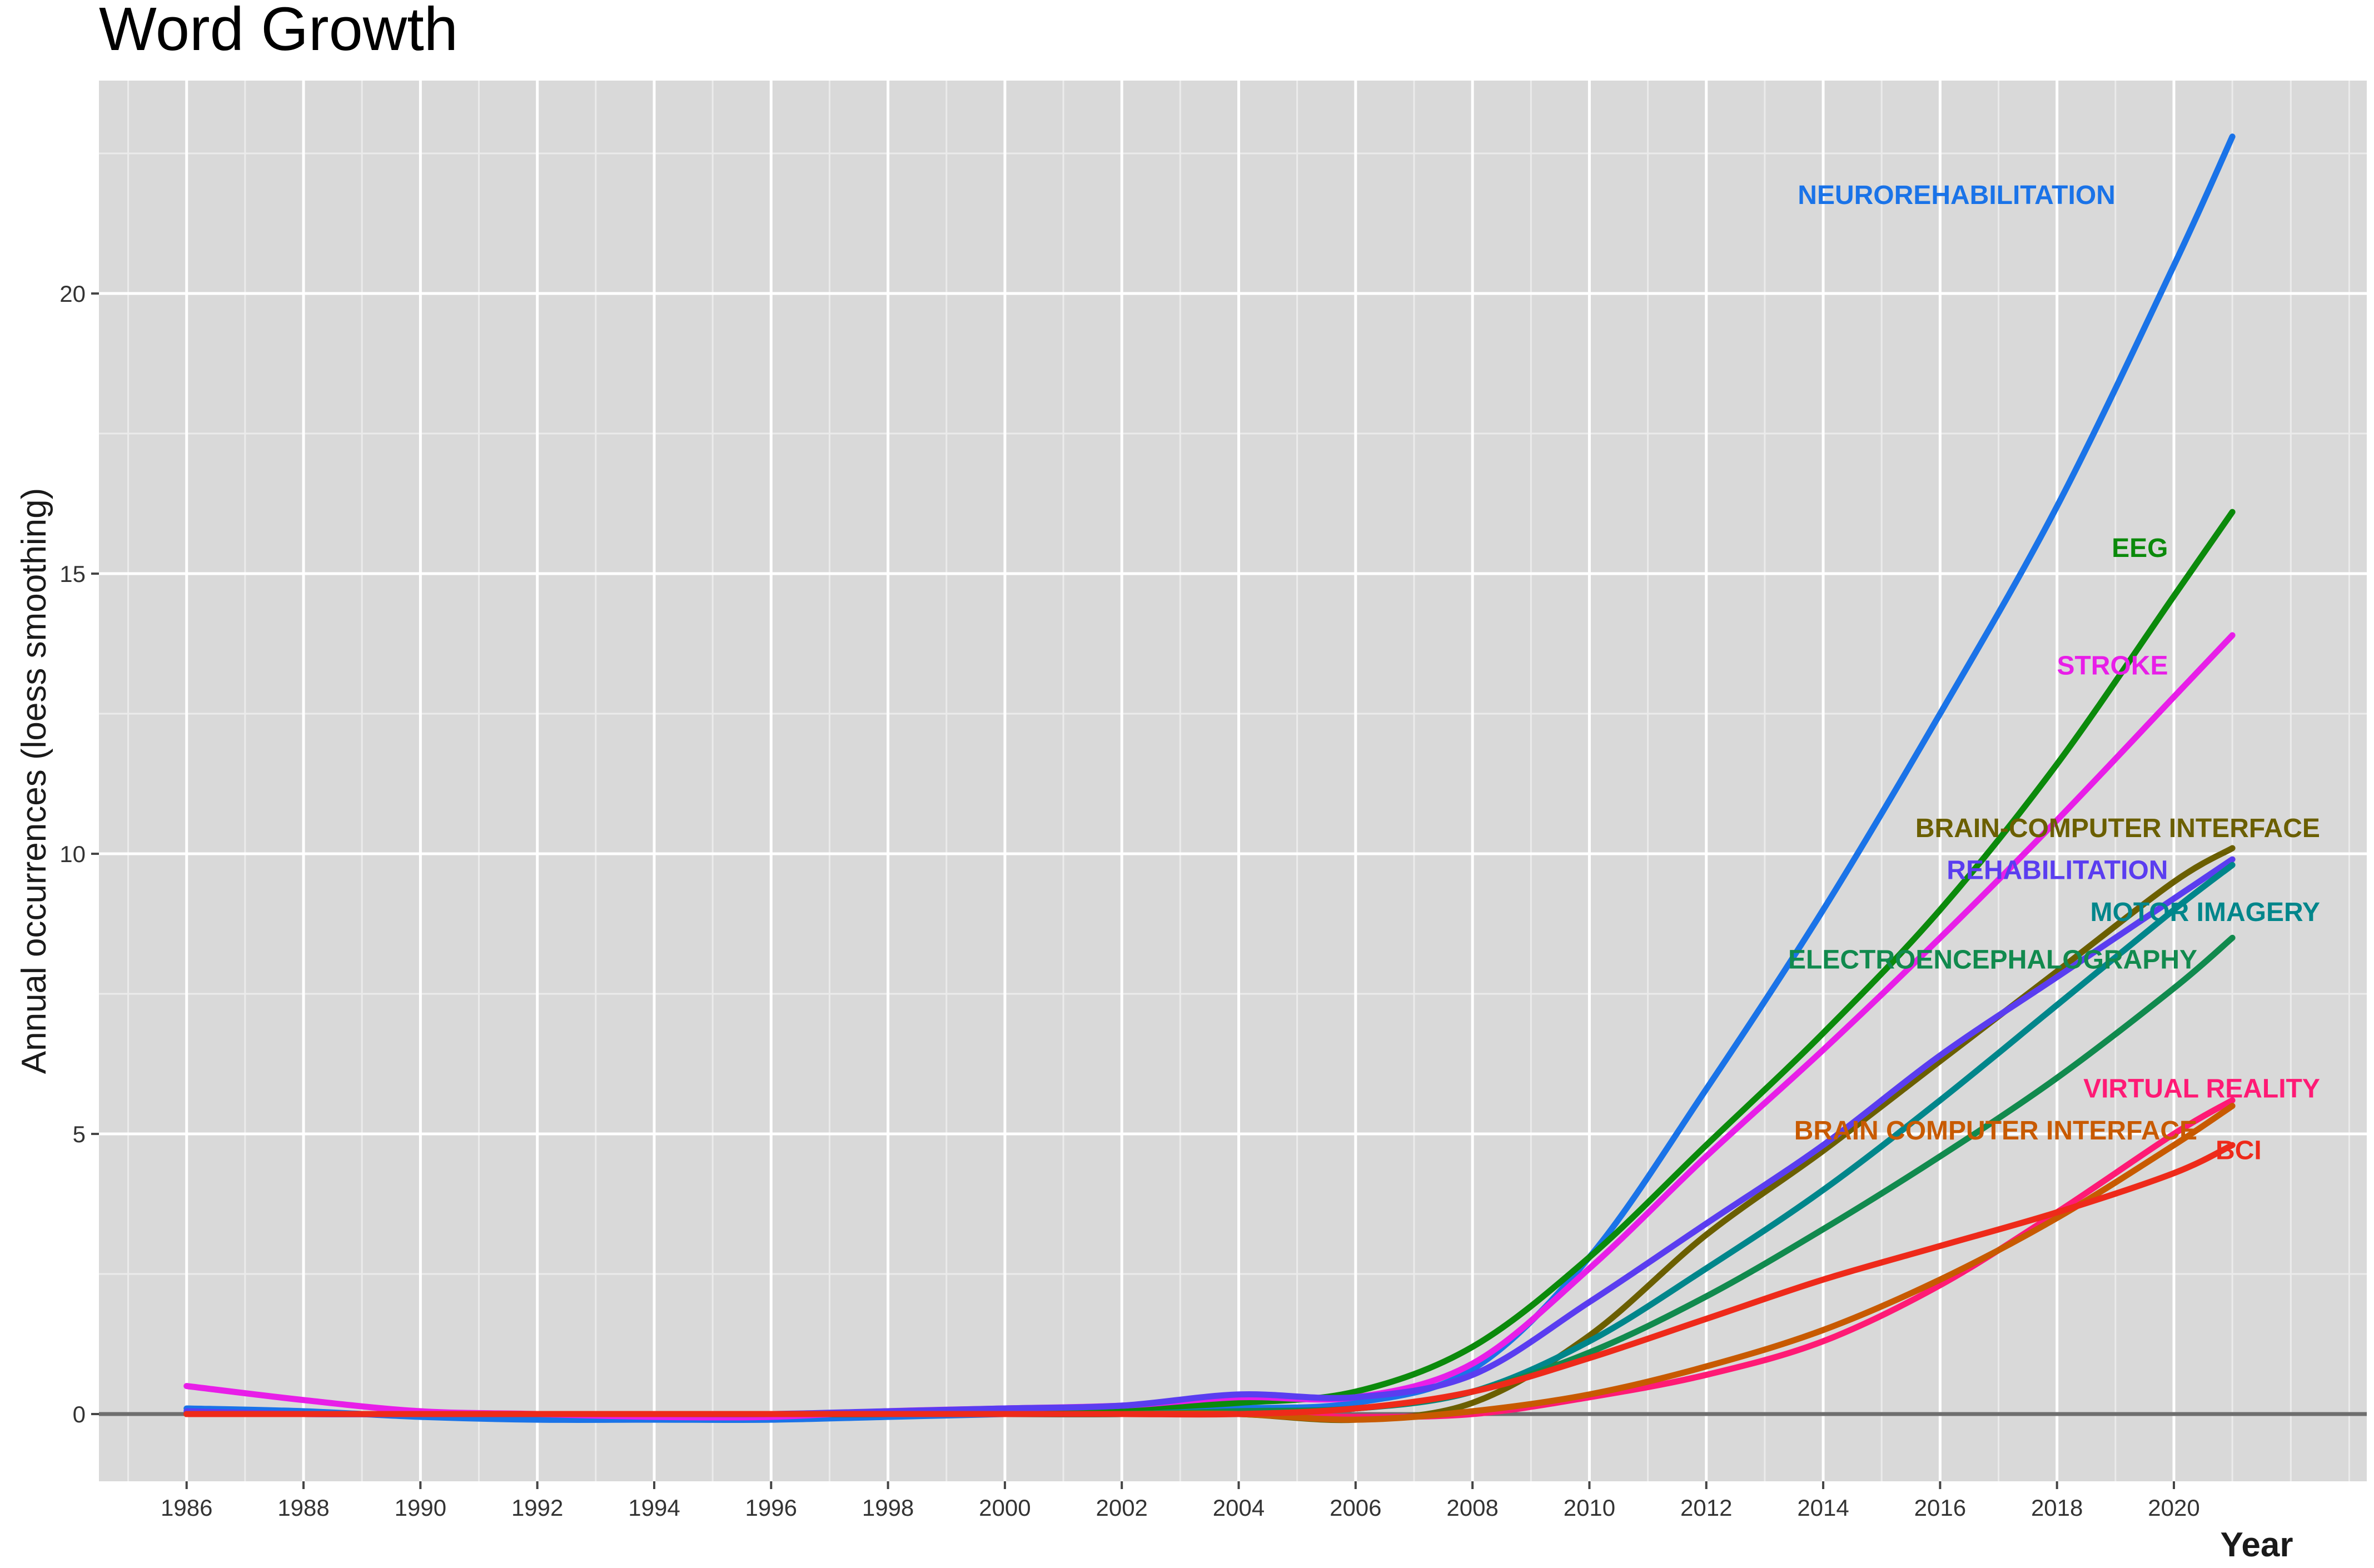  Describe the element at coordinates (34, 781) in the screenshot. I see `y-axis-title: Annual occurrences (loess smoothing)` at that location.